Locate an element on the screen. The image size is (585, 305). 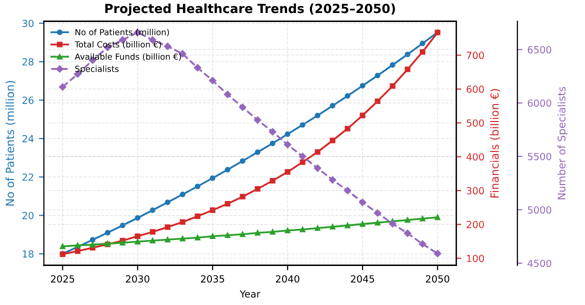
y-tick-label: 20 is located at coordinates (28, 216).